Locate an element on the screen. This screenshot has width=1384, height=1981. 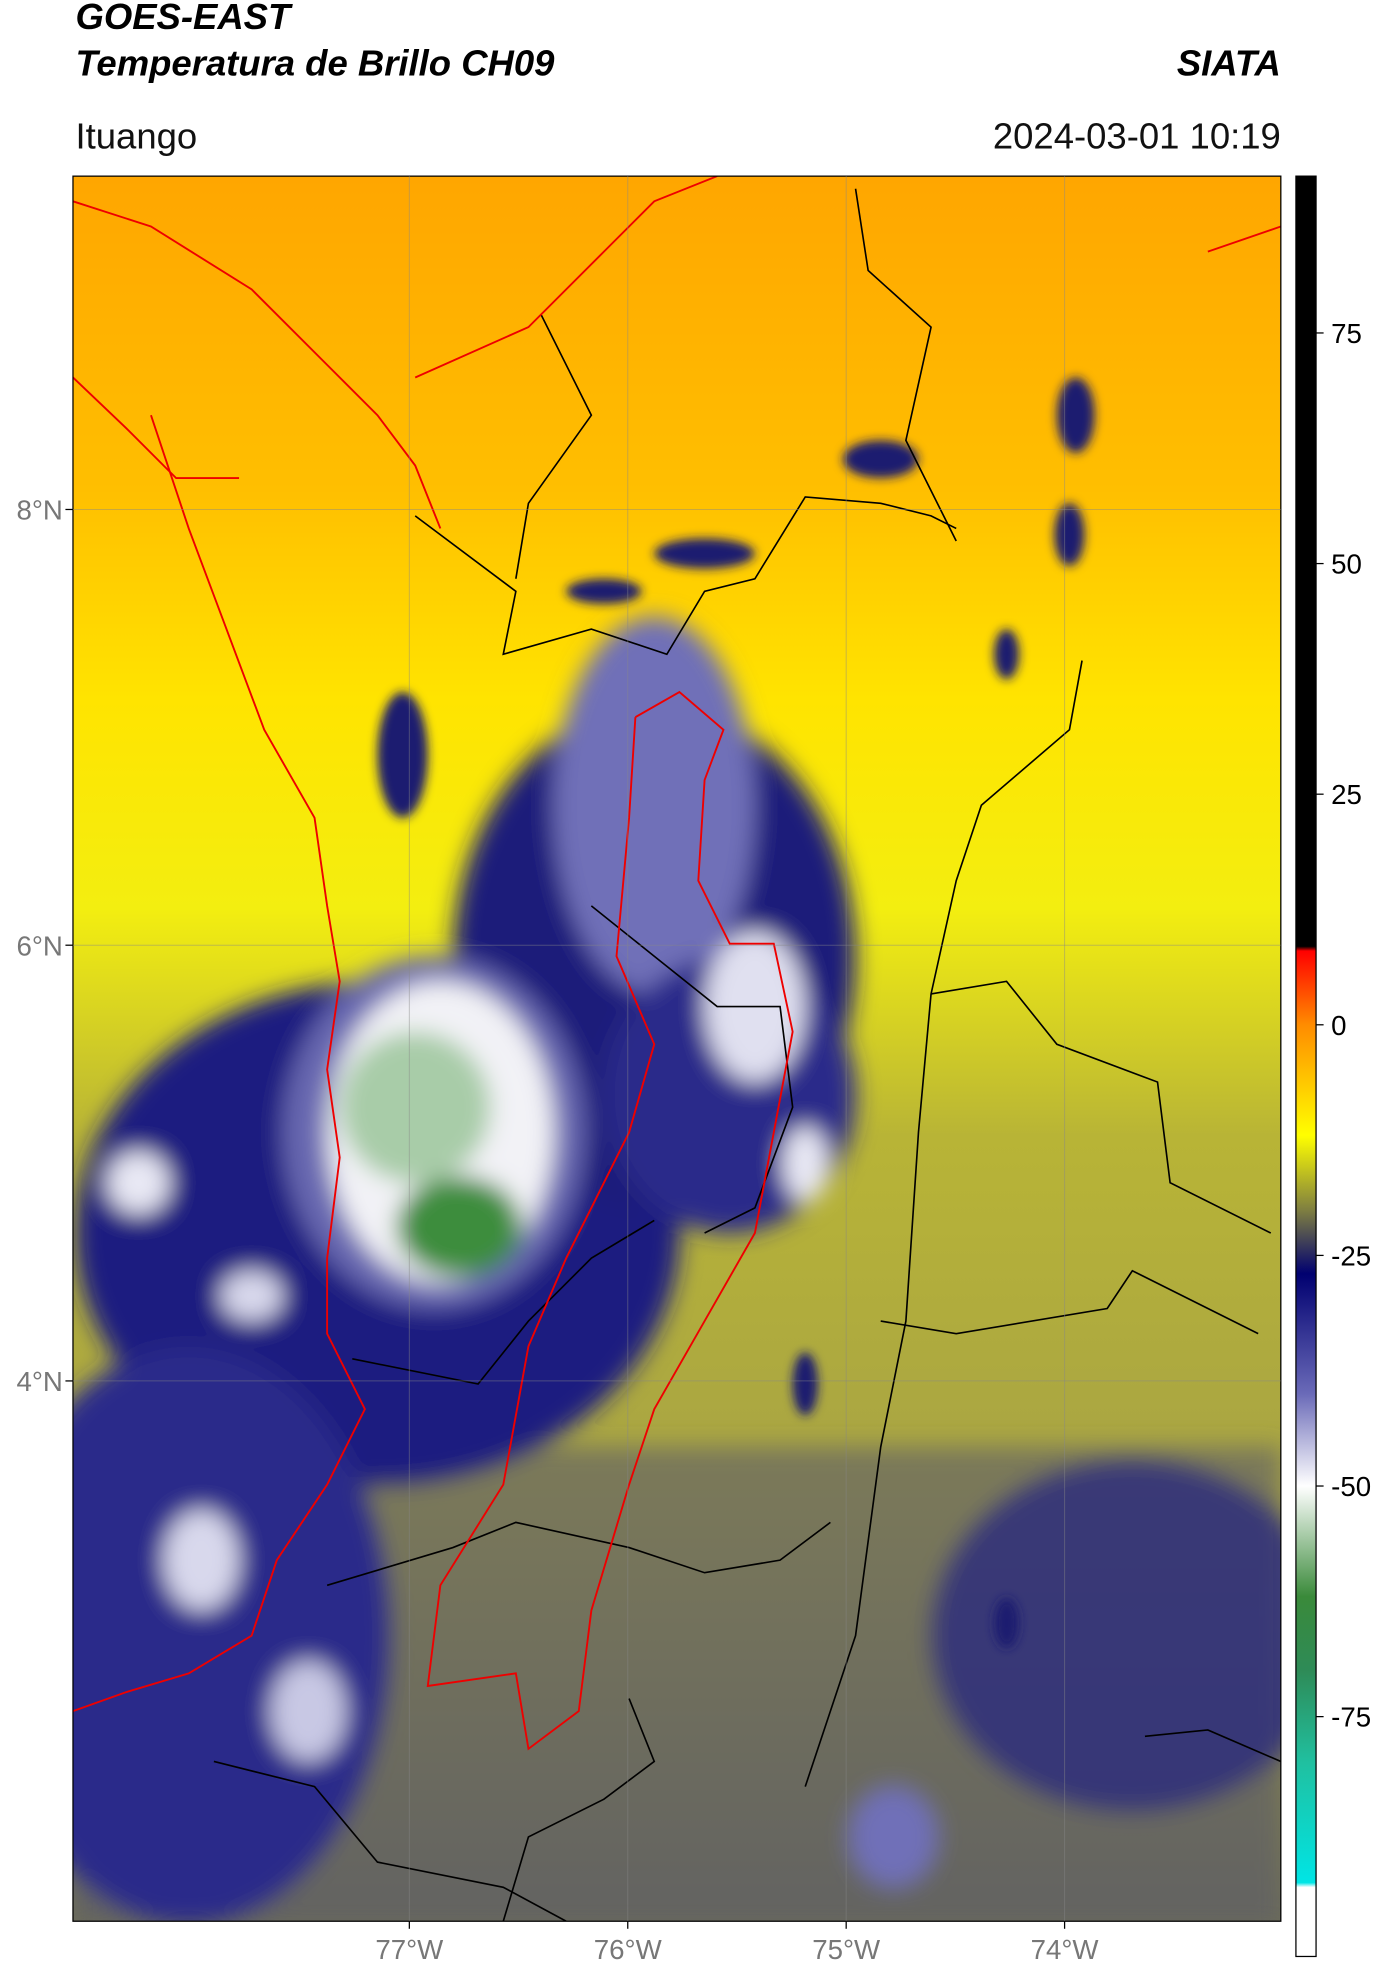
title: GOES-EAST is located at coordinates (184, 18).